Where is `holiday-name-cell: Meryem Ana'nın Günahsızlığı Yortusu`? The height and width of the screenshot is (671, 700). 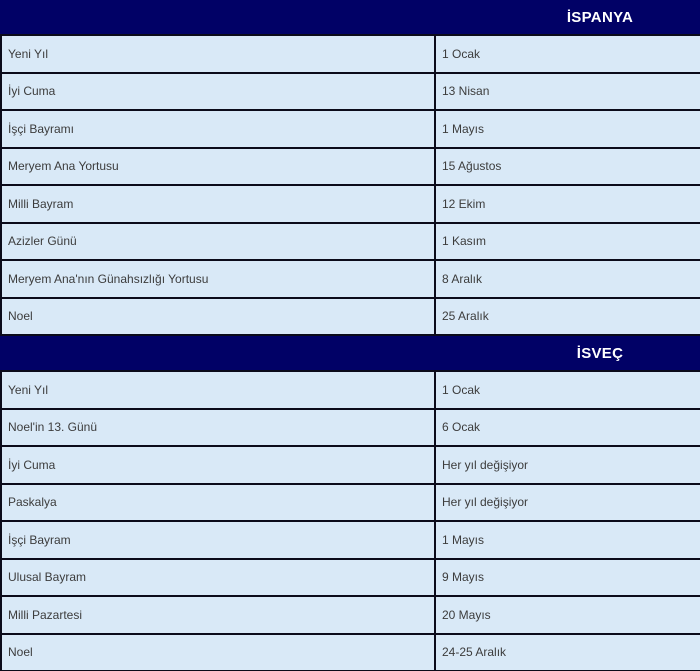
holiday-name-cell: Meryem Ana'nın Günahsızlığı Yortusu is located at coordinates (219, 279).